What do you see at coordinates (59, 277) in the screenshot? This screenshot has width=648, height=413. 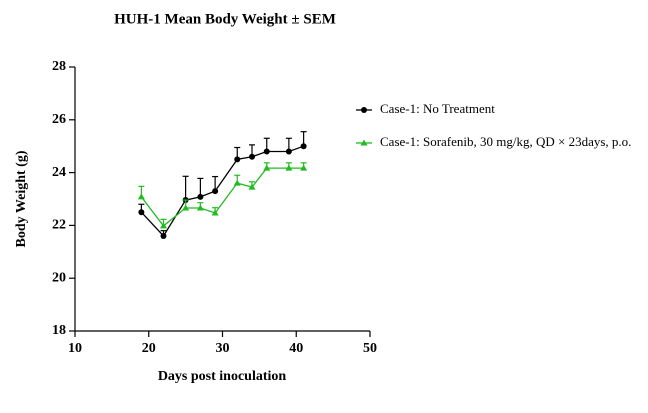 I see `y-tick-label: 20` at bounding box center [59, 277].